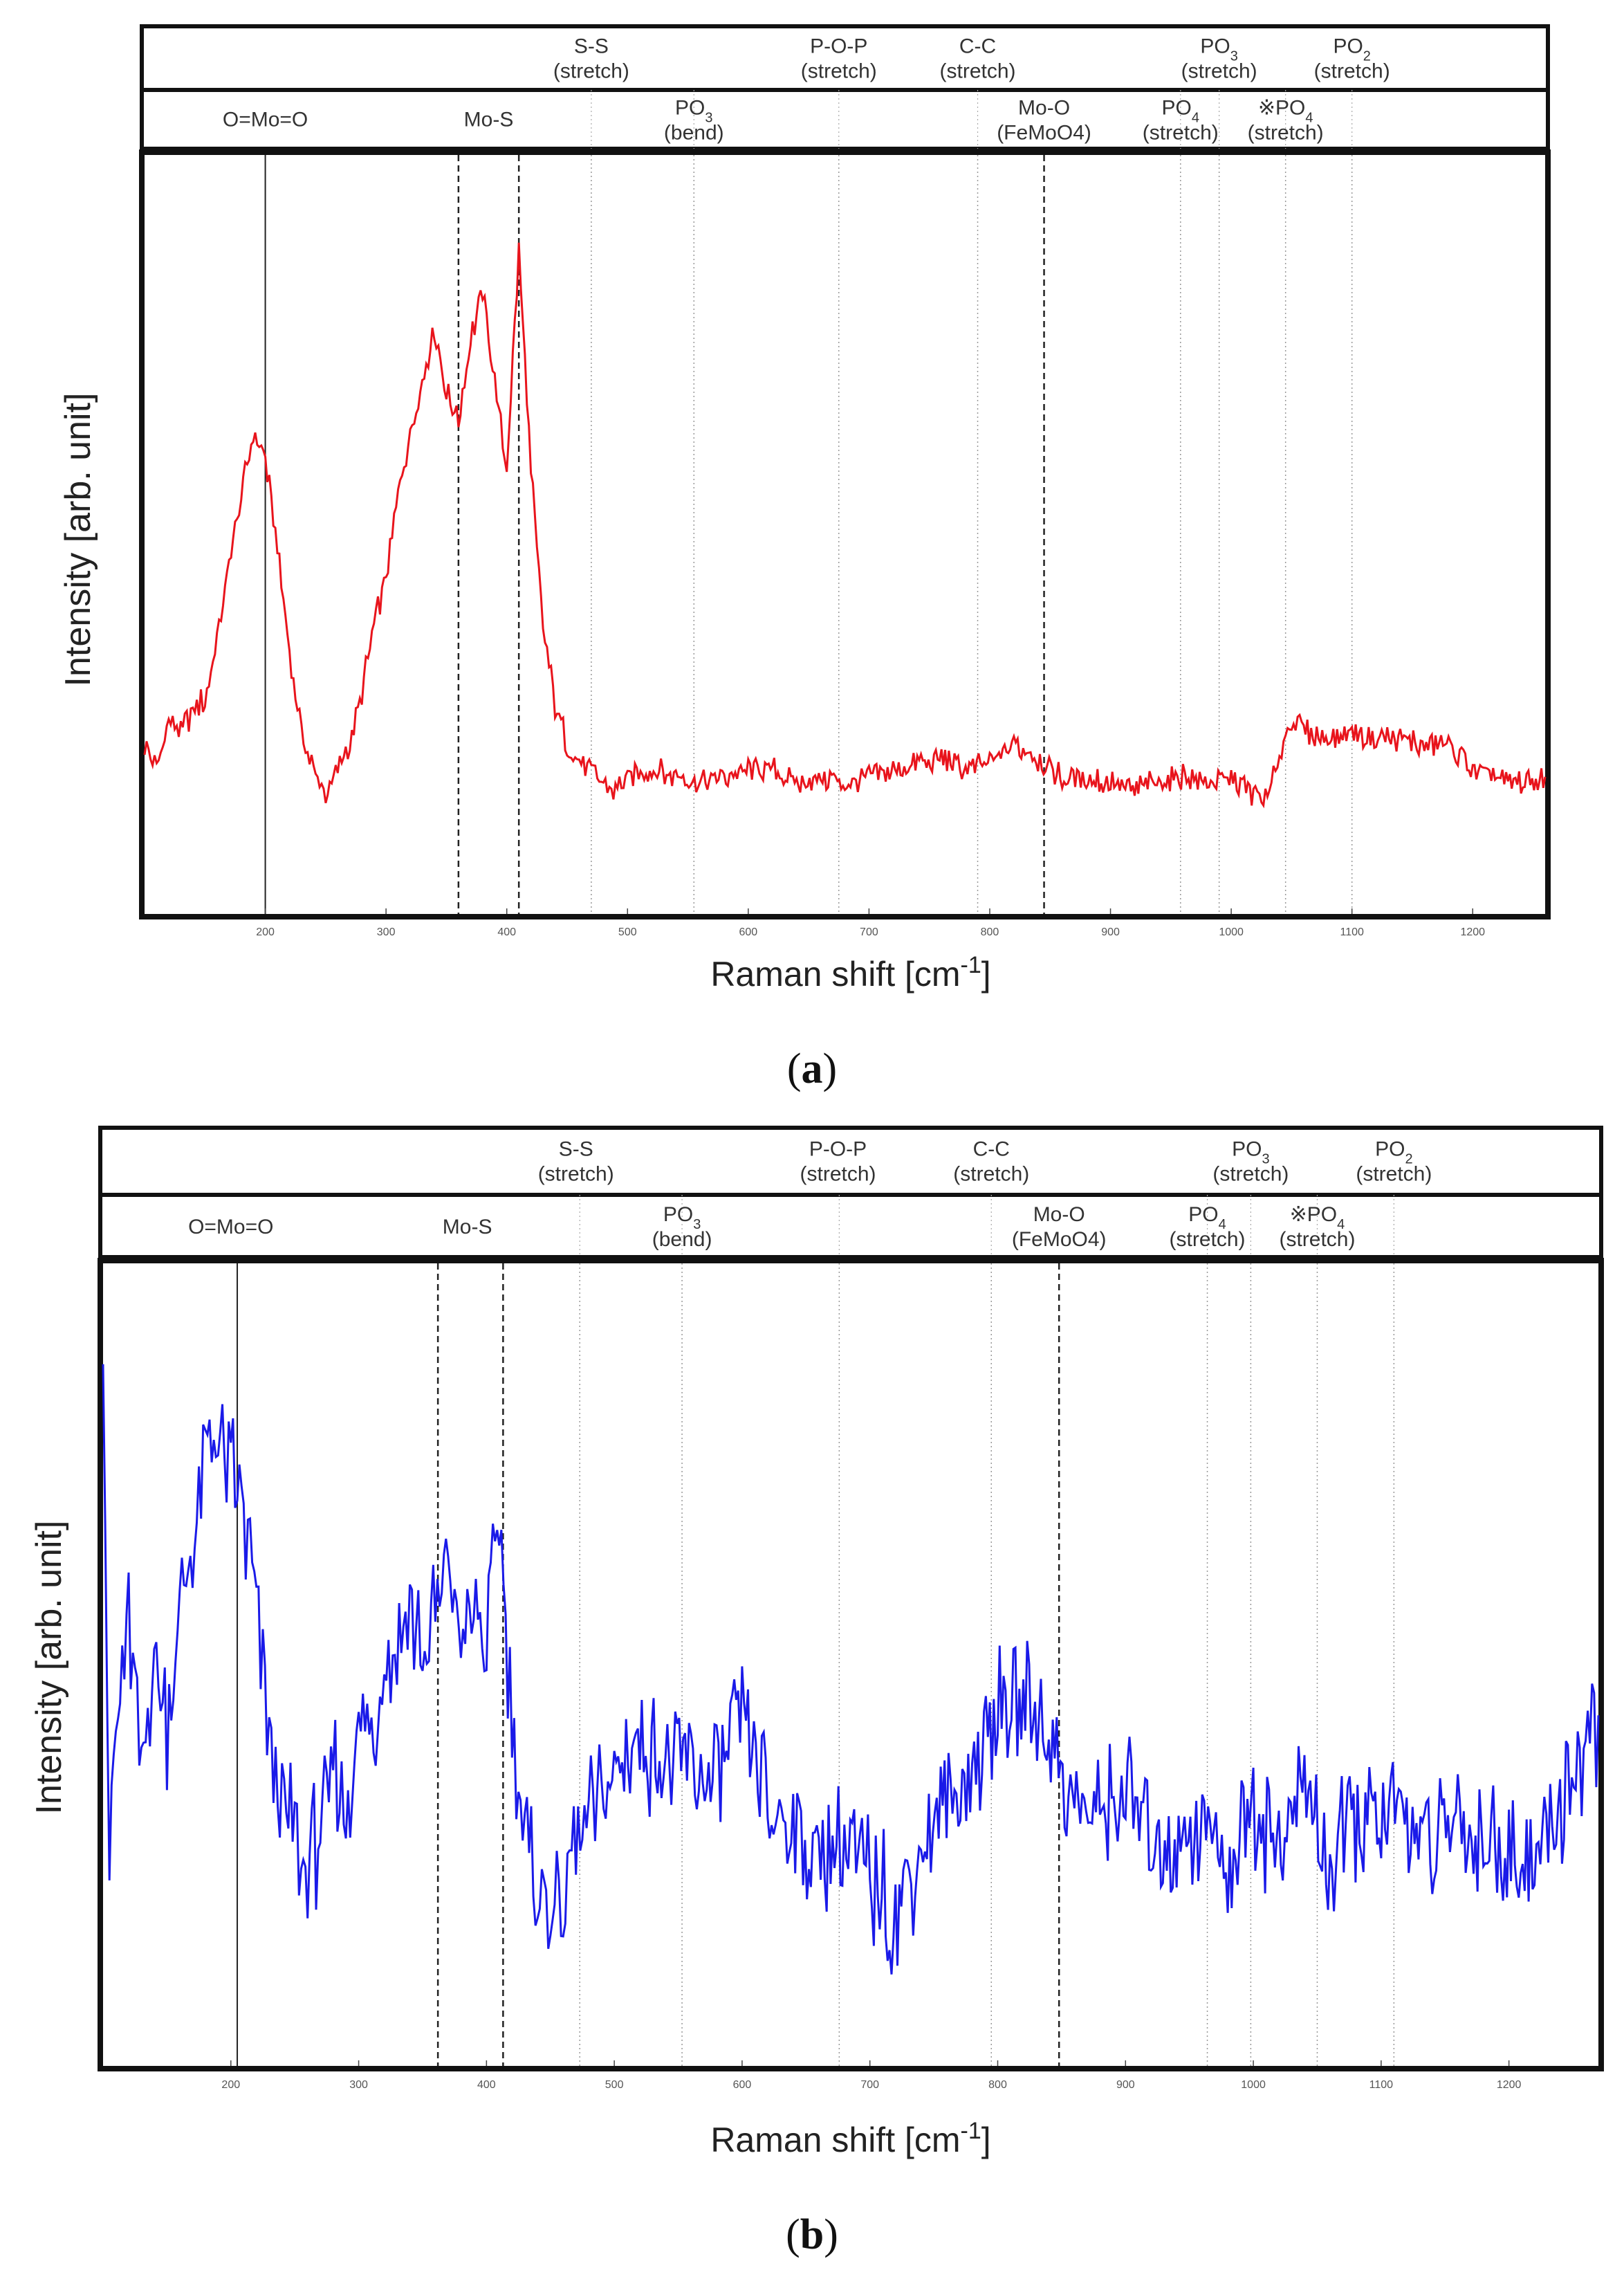  Describe the element at coordinates (230, 1227) in the screenshot. I see `panel-b-mid-label-0: O=Mo=O` at that location.